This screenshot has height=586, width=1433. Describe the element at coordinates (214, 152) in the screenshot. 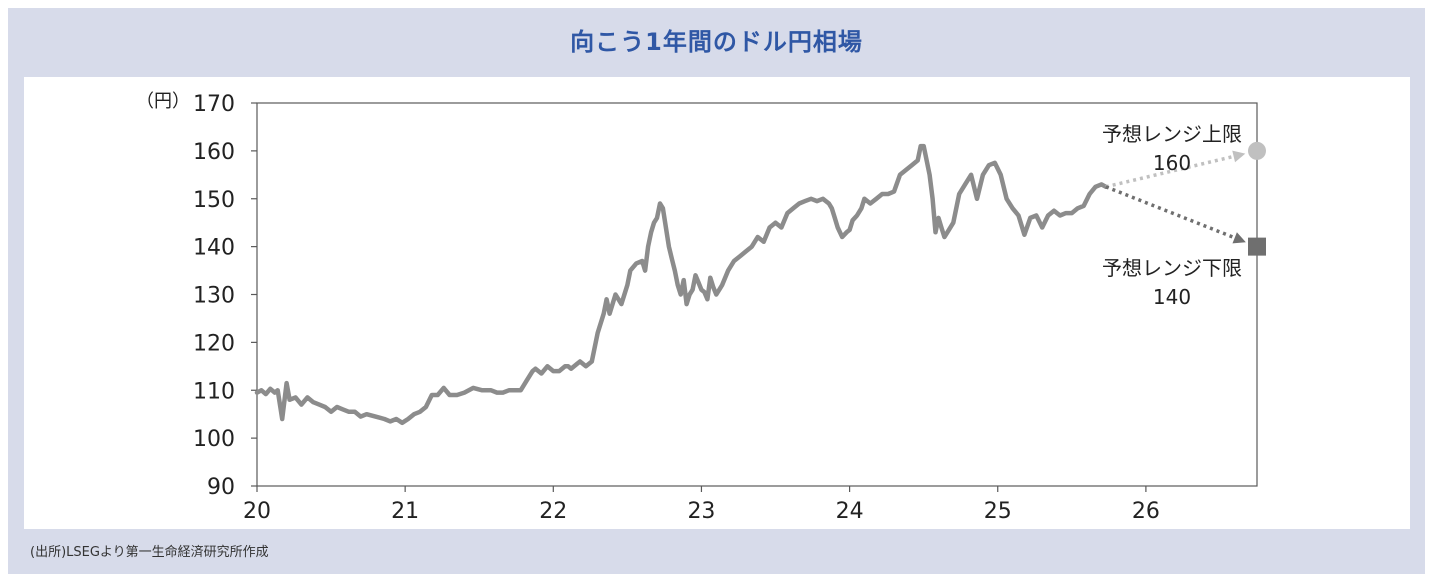

I see `y-tick-label: 160` at that location.